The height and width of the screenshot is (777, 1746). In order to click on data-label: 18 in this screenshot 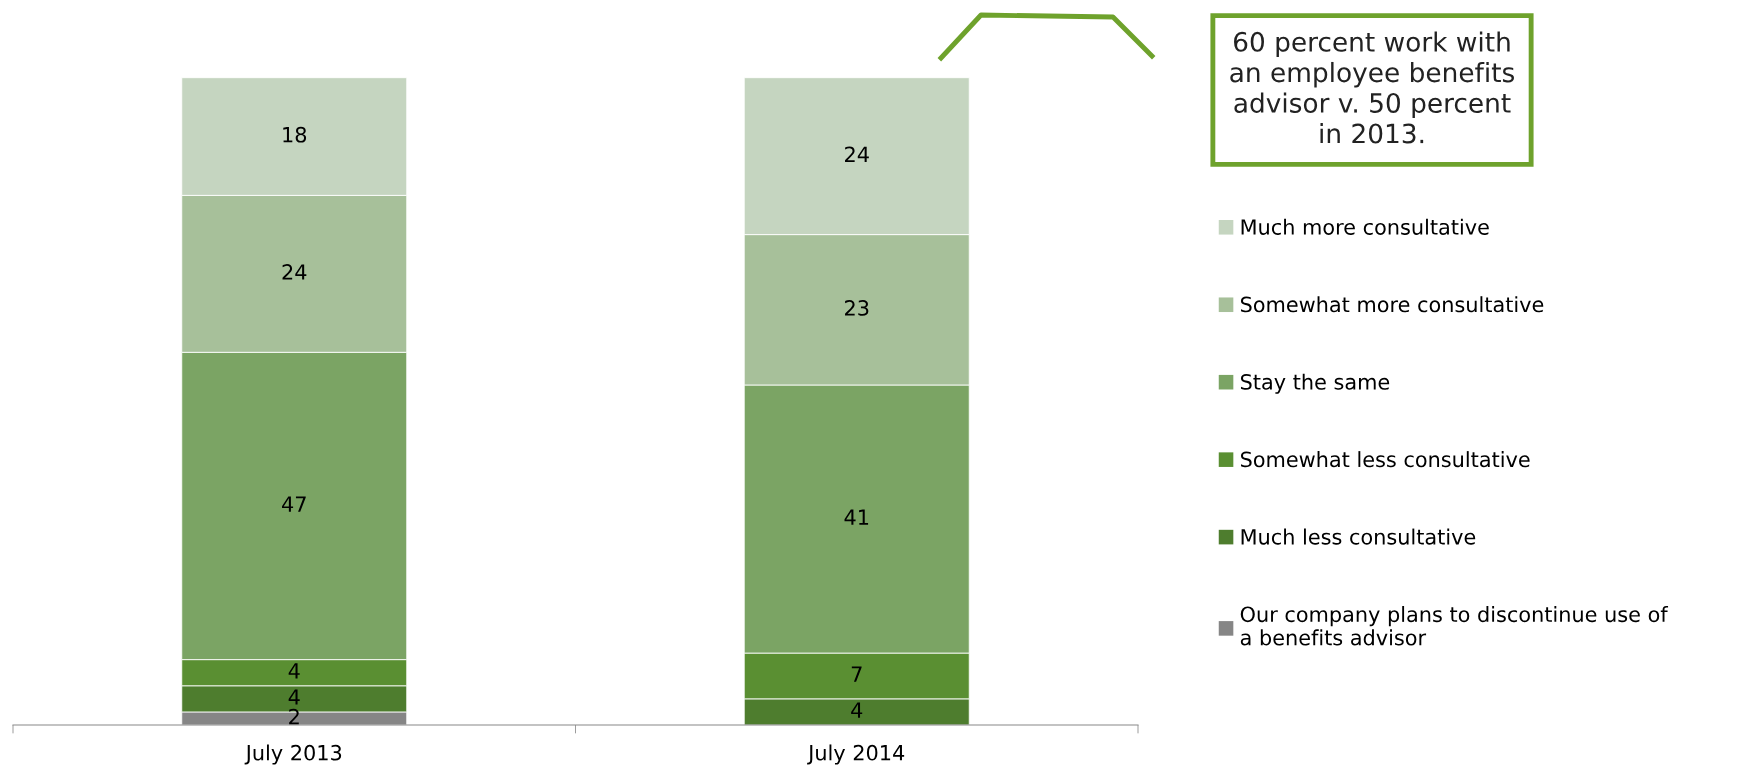, I will do `click(295, 134)`.